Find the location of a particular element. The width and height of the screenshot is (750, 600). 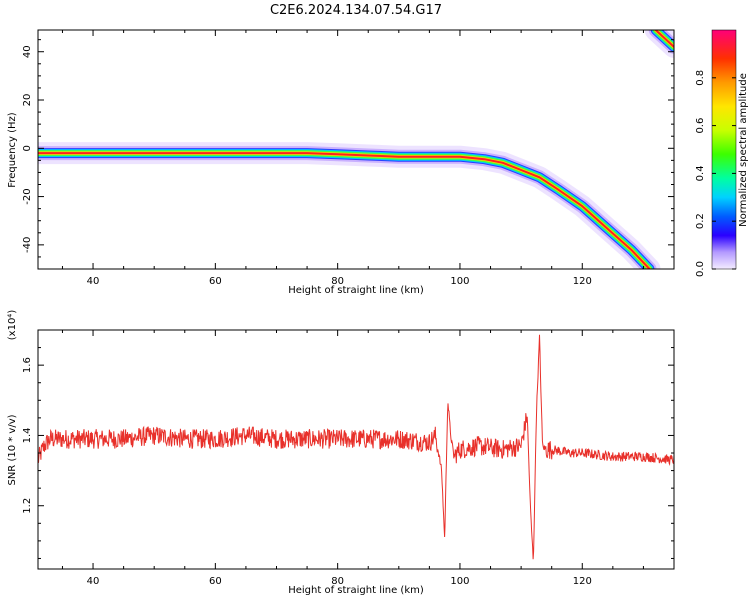

snr-xtick-label: 100 is located at coordinates (459, 581).